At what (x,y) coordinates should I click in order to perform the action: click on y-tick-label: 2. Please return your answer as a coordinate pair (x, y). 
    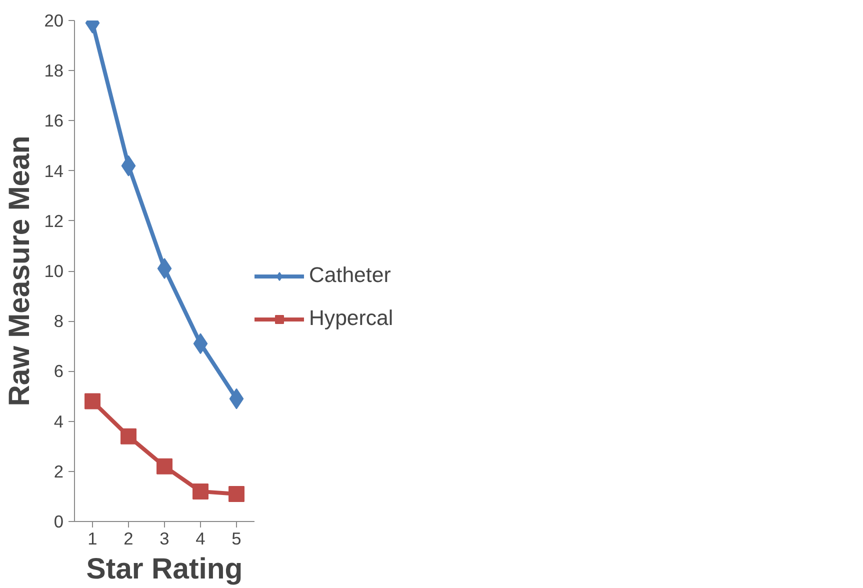
    Looking at the image, I should click on (59, 471).